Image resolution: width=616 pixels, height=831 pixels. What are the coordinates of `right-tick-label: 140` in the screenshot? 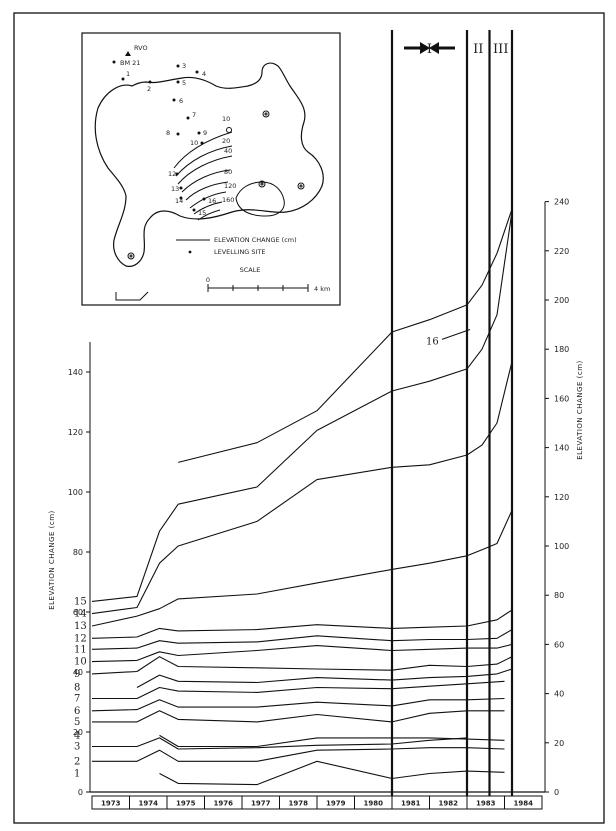 It's located at (561, 448).